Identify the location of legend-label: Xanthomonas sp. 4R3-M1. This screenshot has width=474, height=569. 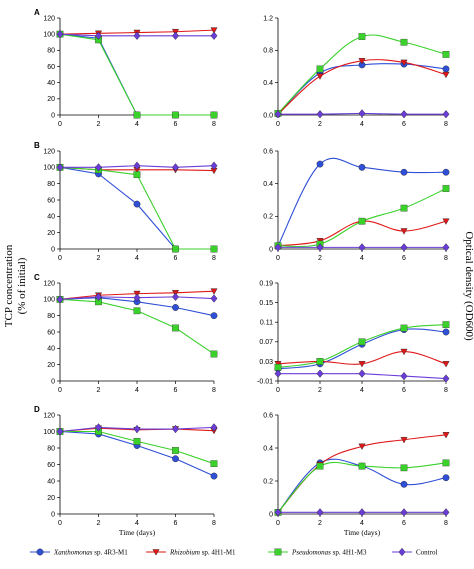
(90, 553).